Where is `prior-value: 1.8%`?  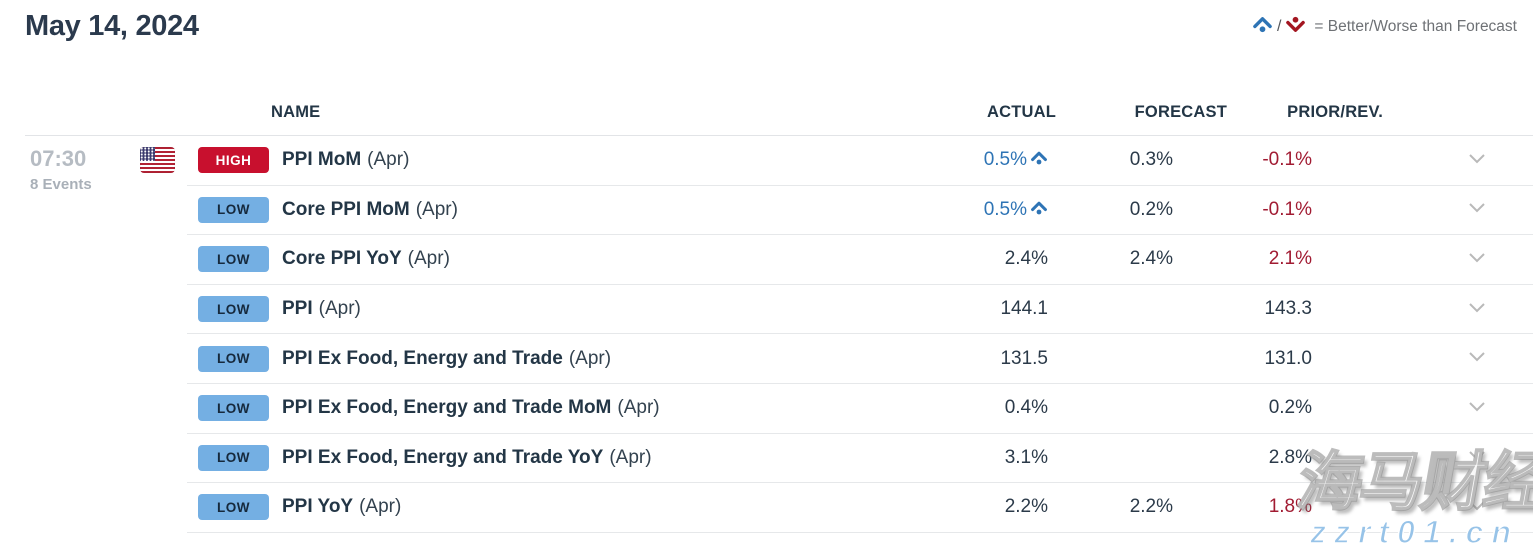
prior-value: 1.8% is located at coordinates (1290, 507).